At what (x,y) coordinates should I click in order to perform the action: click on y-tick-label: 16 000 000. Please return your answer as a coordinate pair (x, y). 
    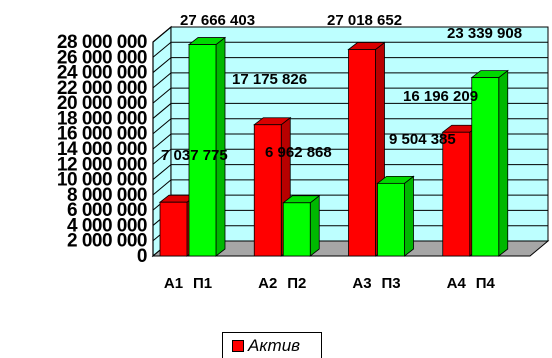
    Looking at the image, I should click on (102, 134).